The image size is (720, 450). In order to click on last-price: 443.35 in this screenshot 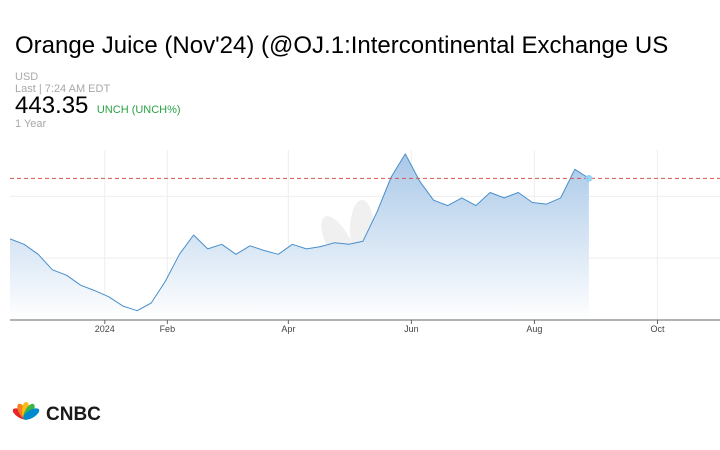, I will do `click(52, 105)`.